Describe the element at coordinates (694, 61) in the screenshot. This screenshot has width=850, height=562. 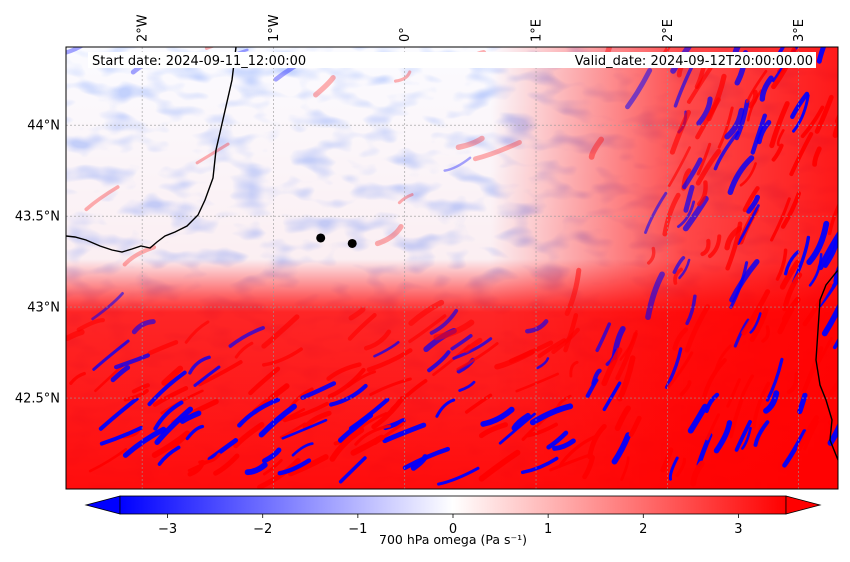
I see `valid-date-label: Valid_date: 2024-09-12T20:00:00.00` at that location.